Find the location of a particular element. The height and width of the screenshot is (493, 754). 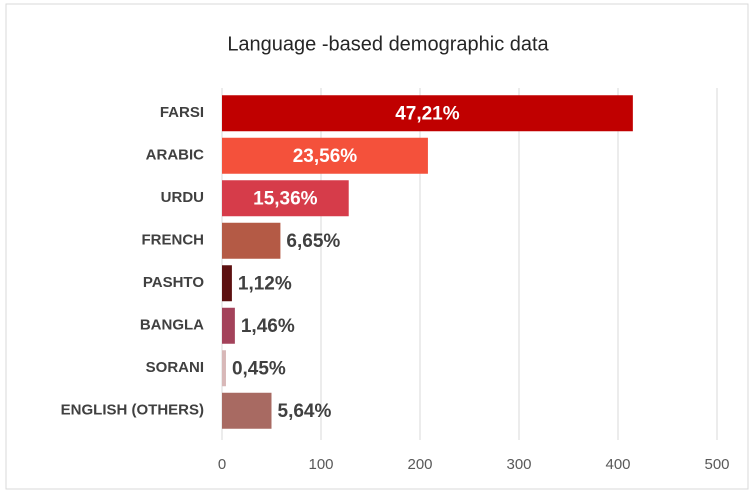

x-tick-label: 500 is located at coordinates (716, 464).